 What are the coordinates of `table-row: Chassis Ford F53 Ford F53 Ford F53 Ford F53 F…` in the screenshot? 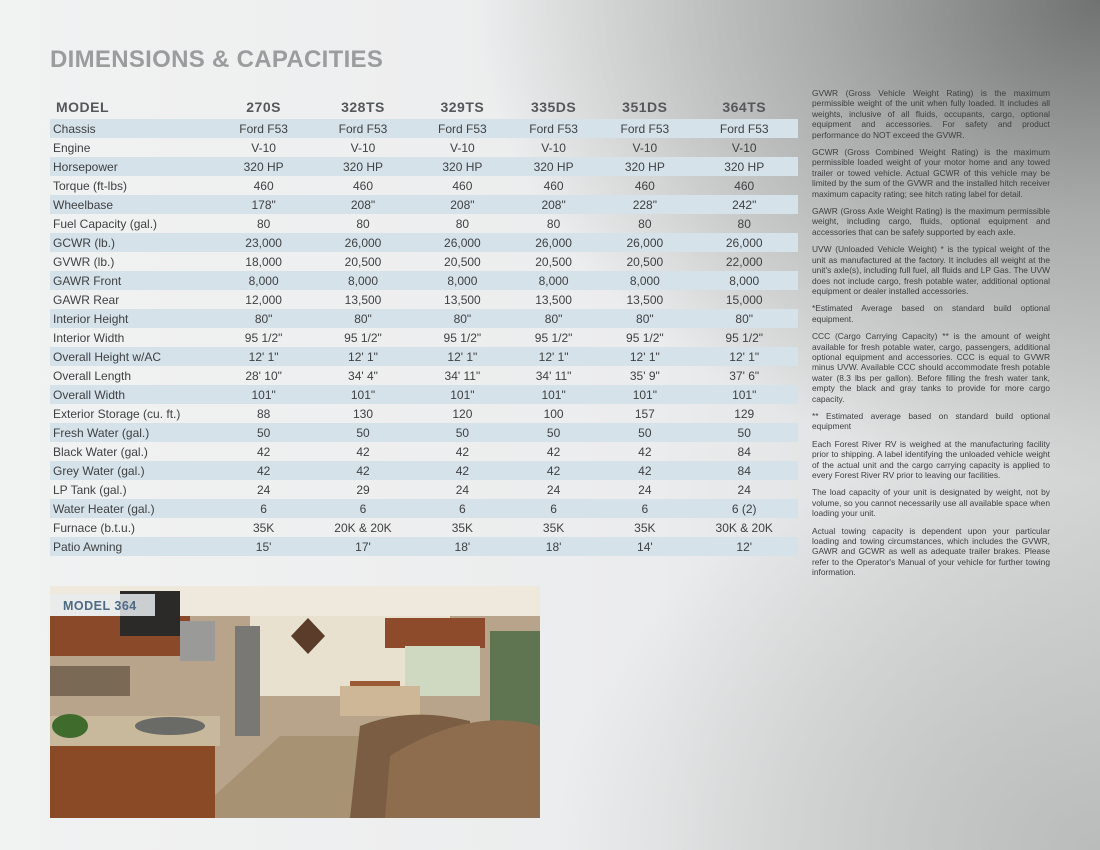 It's located at (424, 128).